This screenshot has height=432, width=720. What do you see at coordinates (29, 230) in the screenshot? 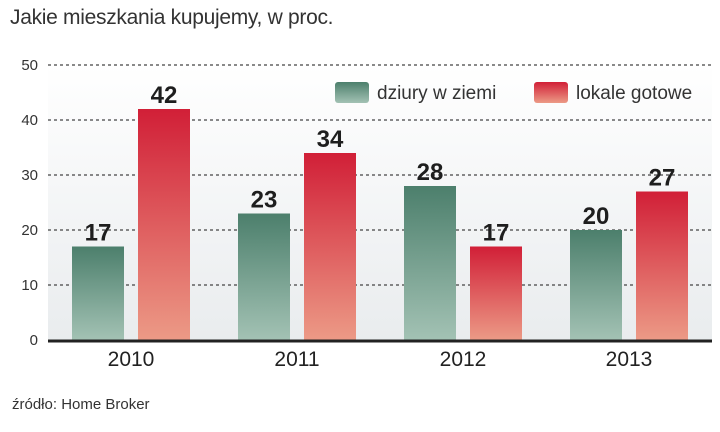
I see `y-tick-label: 20` at bounding box center [29, 230].